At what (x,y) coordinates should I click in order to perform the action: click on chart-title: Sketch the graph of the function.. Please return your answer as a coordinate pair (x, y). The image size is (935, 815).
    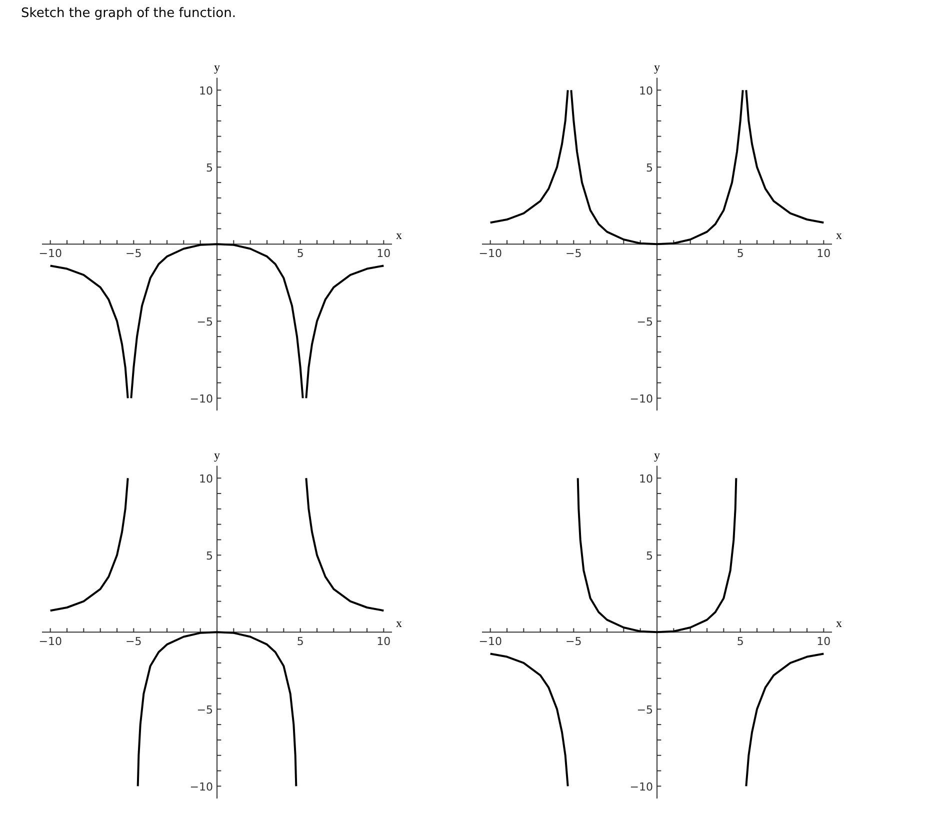
    Looking at the image, I should click on (128, 14).